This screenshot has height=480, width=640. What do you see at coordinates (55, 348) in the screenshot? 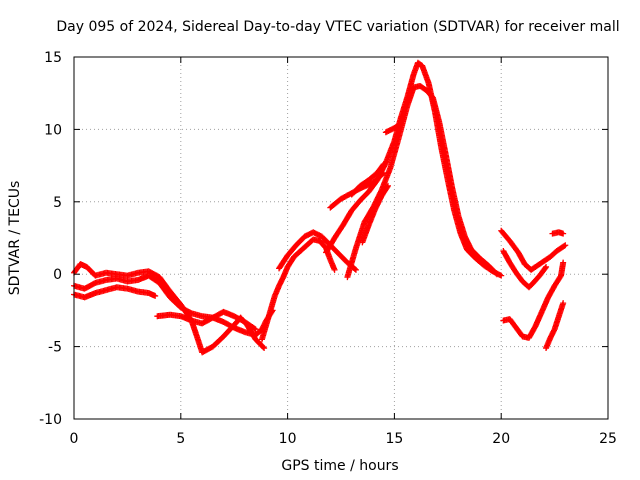
I see `y-tick-label: -5` at bounding box center [55, 348].